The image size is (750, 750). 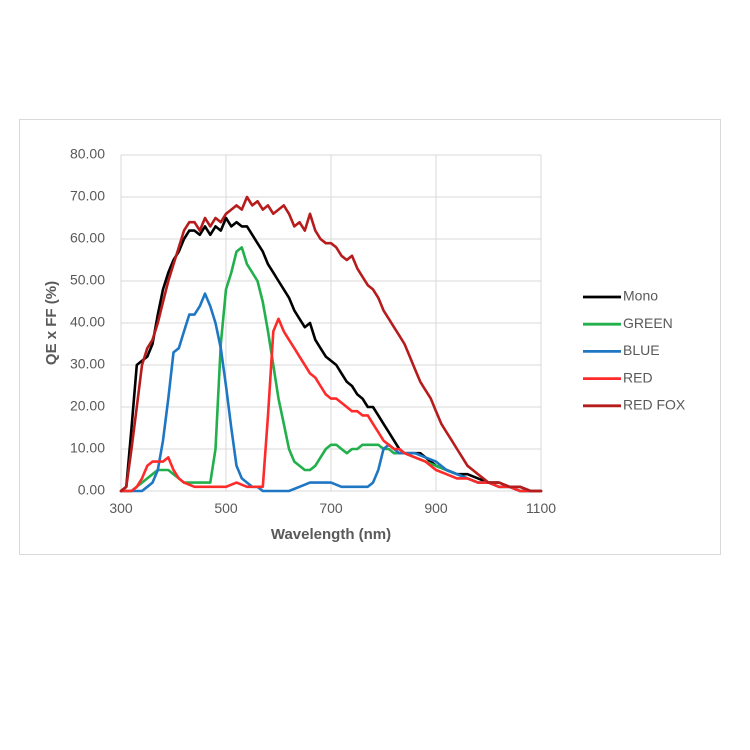 What do you see at coordinates (87, 448) in the screenshot?
I see `y-tick-label: 10.00` at bounding box center [87, 448].